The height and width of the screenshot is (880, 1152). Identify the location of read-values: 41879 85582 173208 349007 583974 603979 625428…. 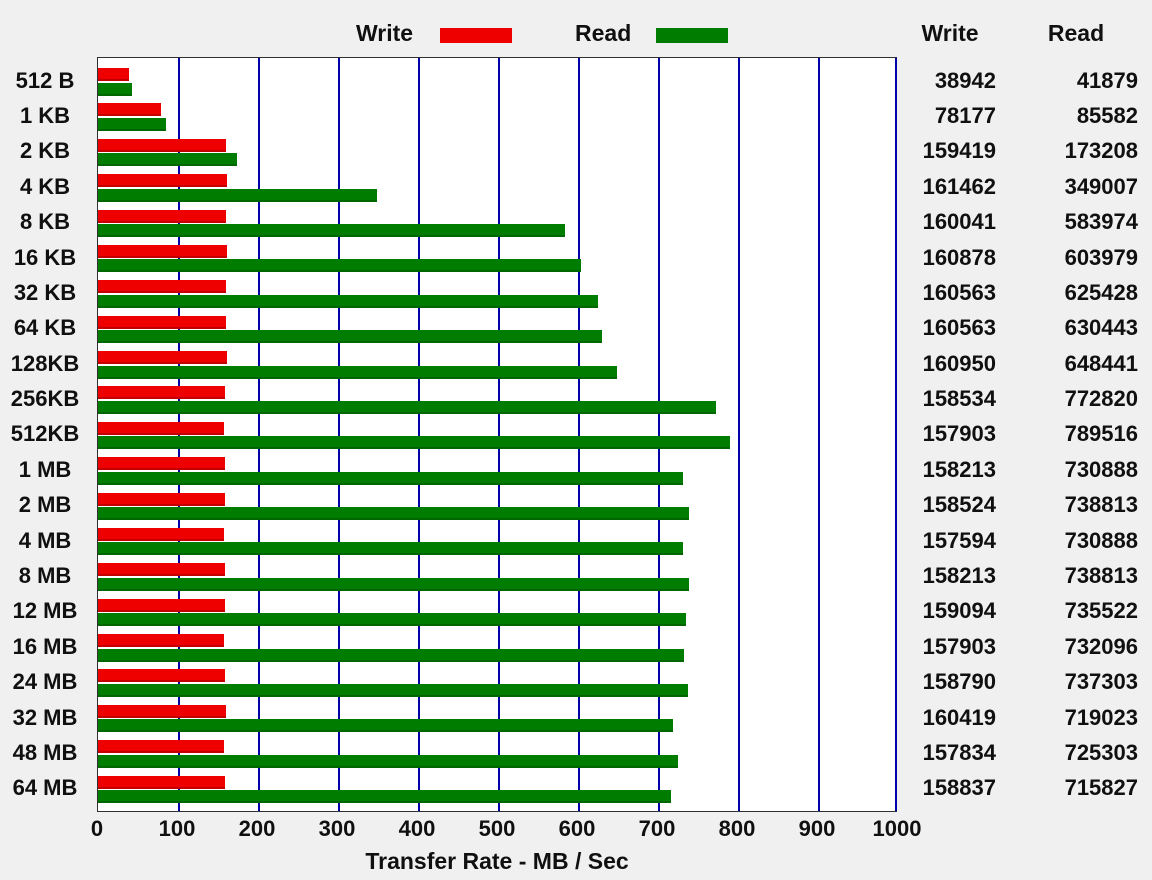
(1076, 434).